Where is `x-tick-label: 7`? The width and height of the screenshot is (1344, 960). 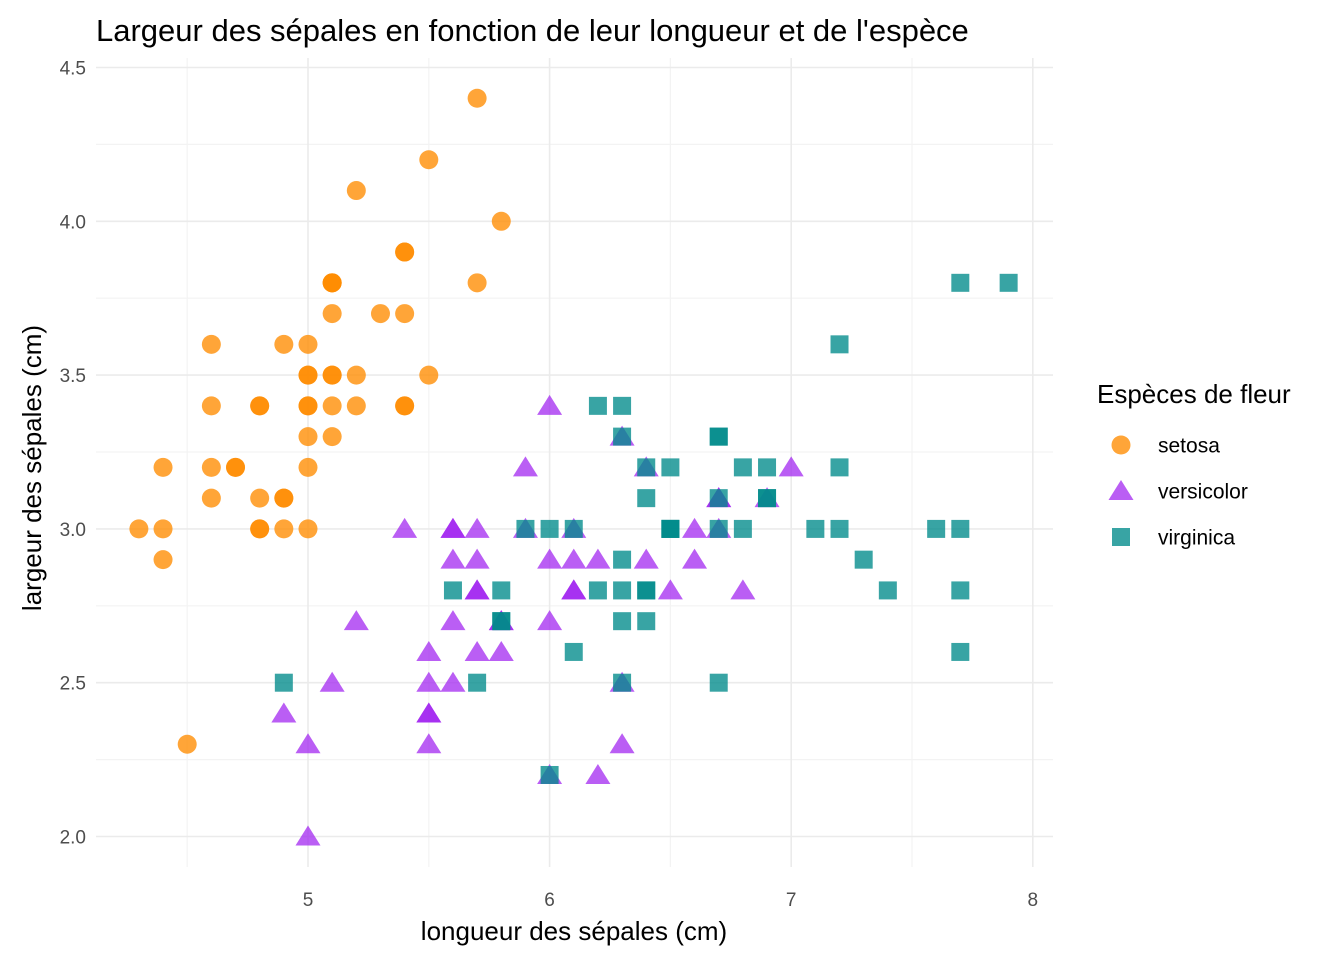
x-tick-label: 7 is located at coordinates (791, 900).